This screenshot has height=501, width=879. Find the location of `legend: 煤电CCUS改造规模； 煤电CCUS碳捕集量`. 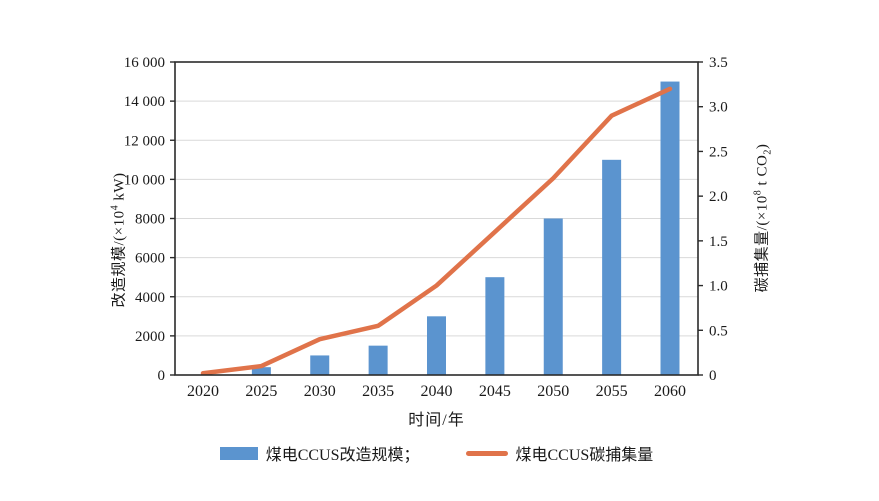

legend: 煤电CCUS改造规模； 煤电CCUS碳捕集量 is located at coordinates (436, 453).